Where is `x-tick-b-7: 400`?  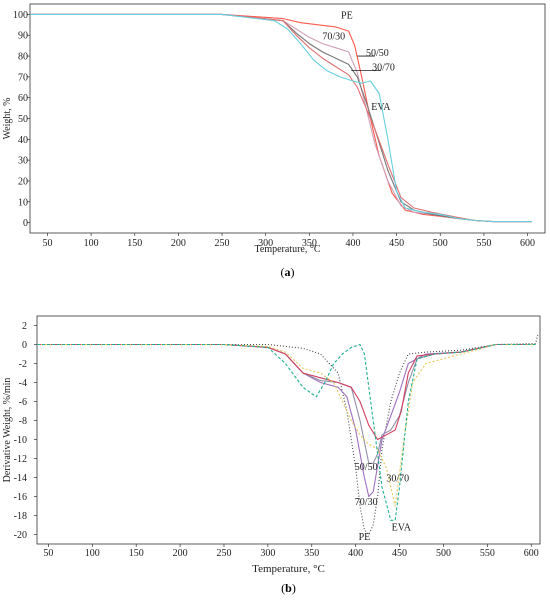 x-tick-b-7: 400 is located at coordinates (355, 551).